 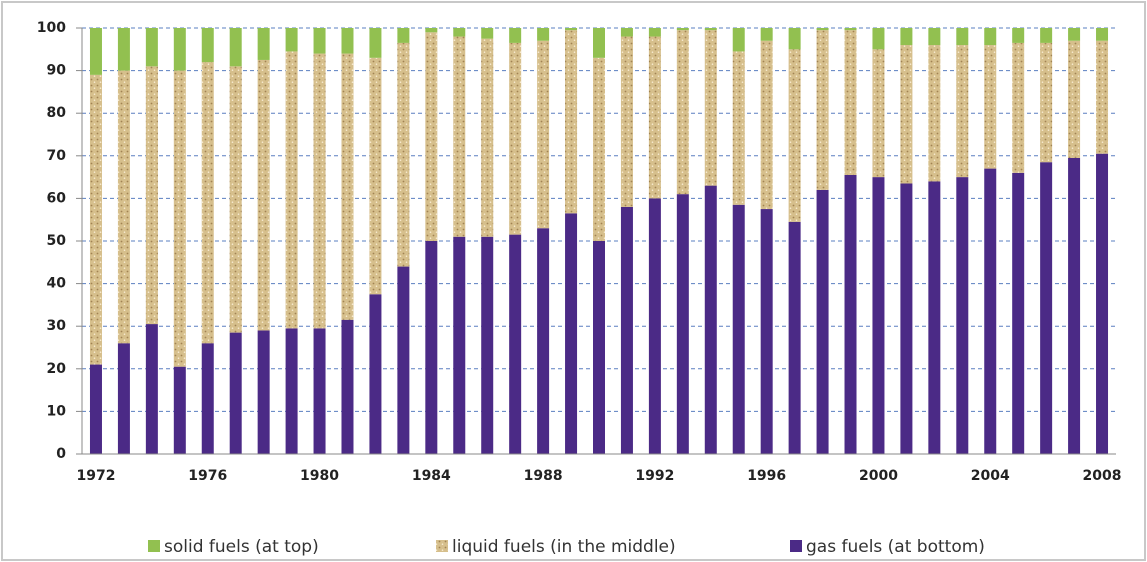 What do you see at coordinates (95, 476) in the screenshot?
I see `x-tick-label: 1972` at bounding box center [95, 476].